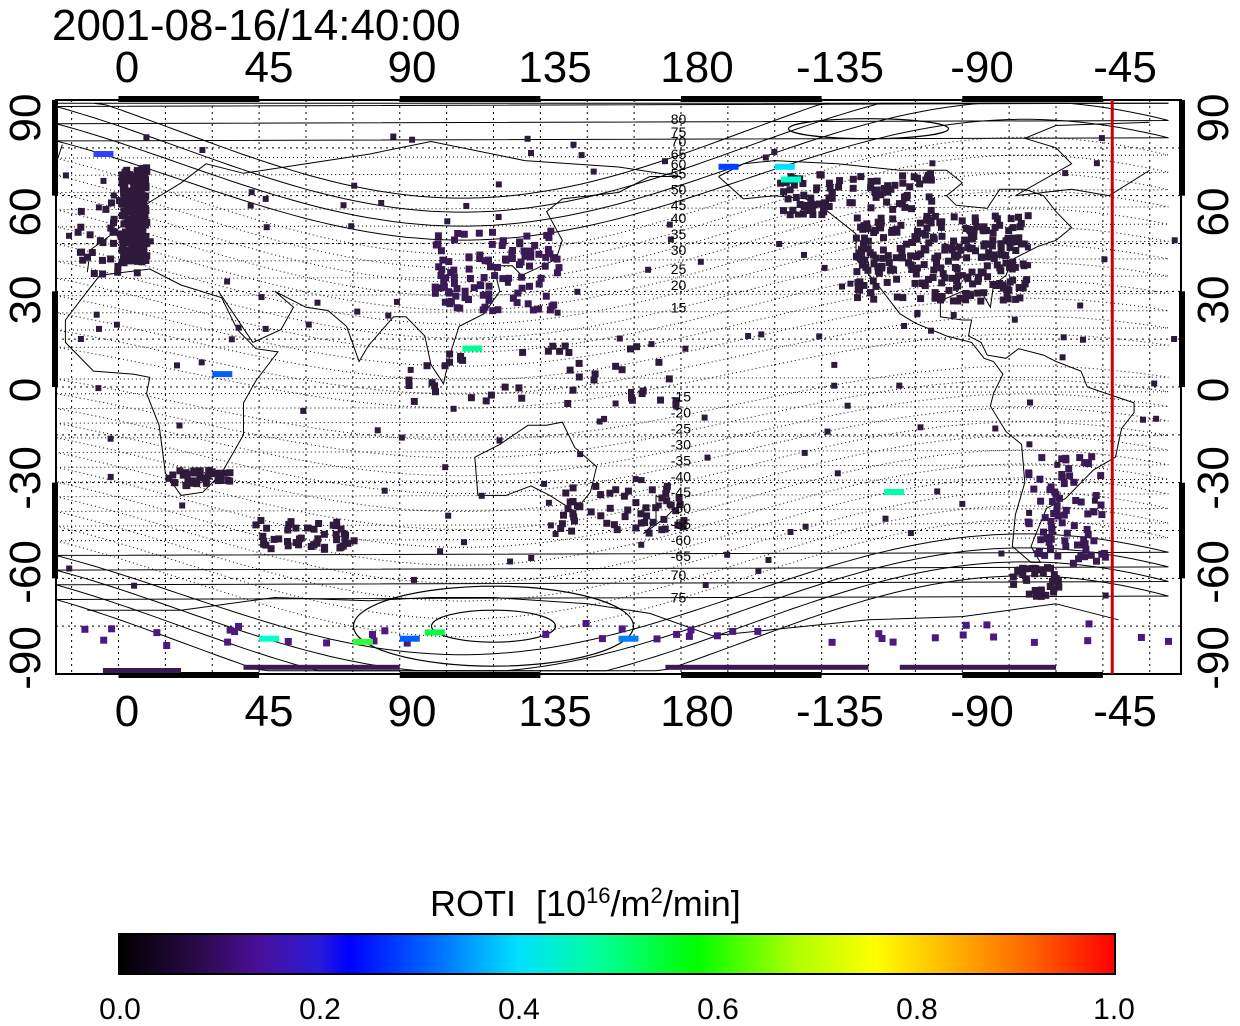 This screenshot has width=1240, height=1026. I want to click on bottom-lon-tick-label: 90, so click(412, 711).